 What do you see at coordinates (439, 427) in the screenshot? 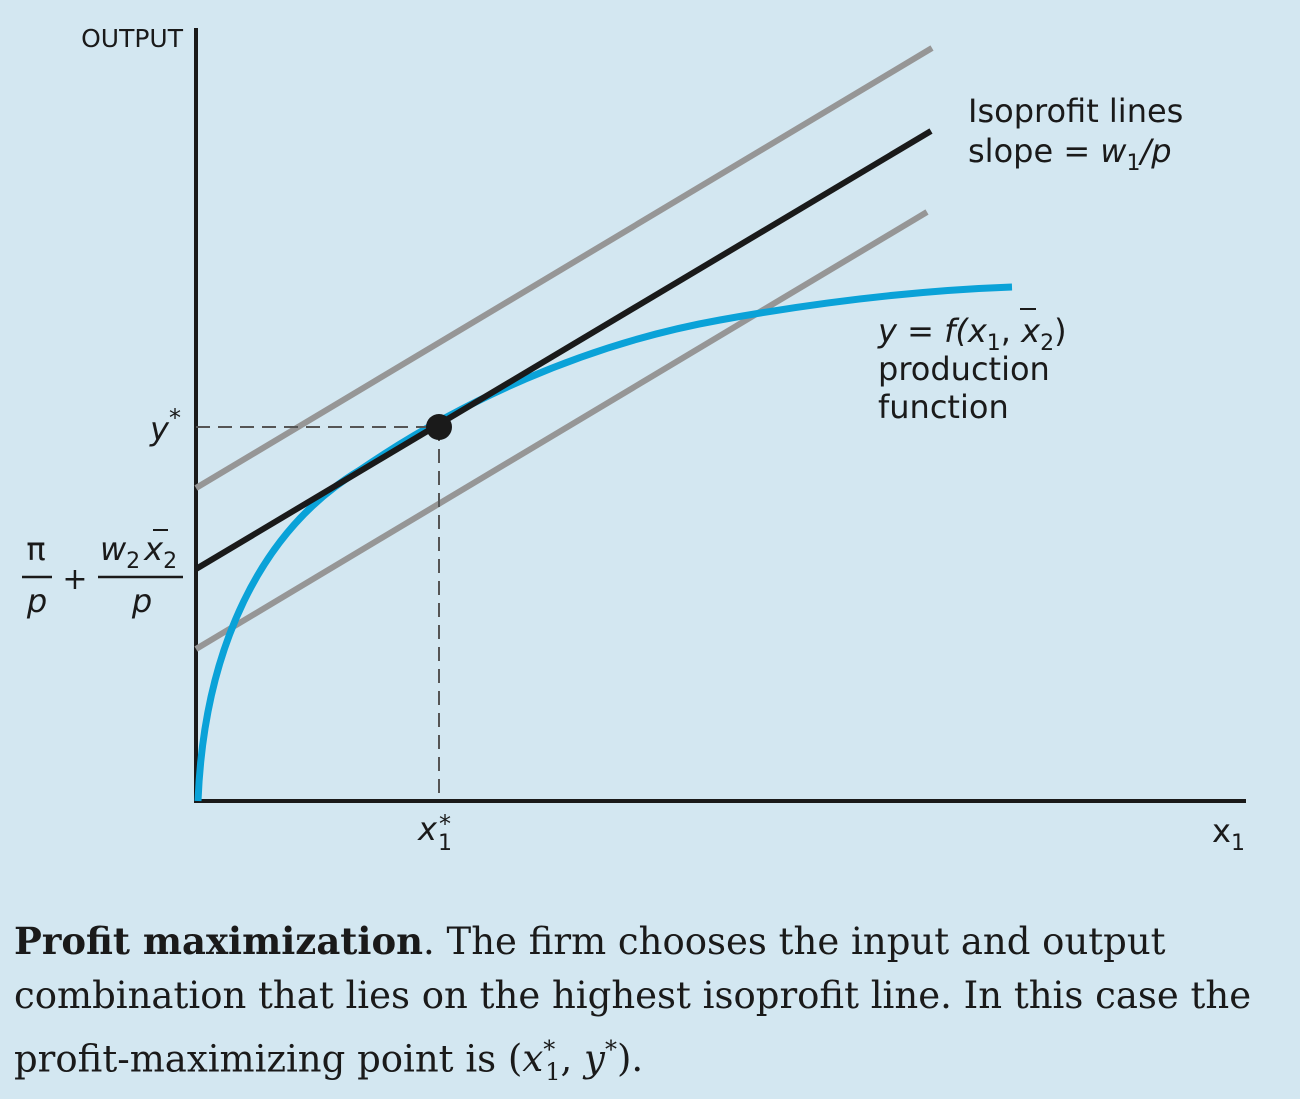
I see `optimal-point` at bounding box center [439, 427].